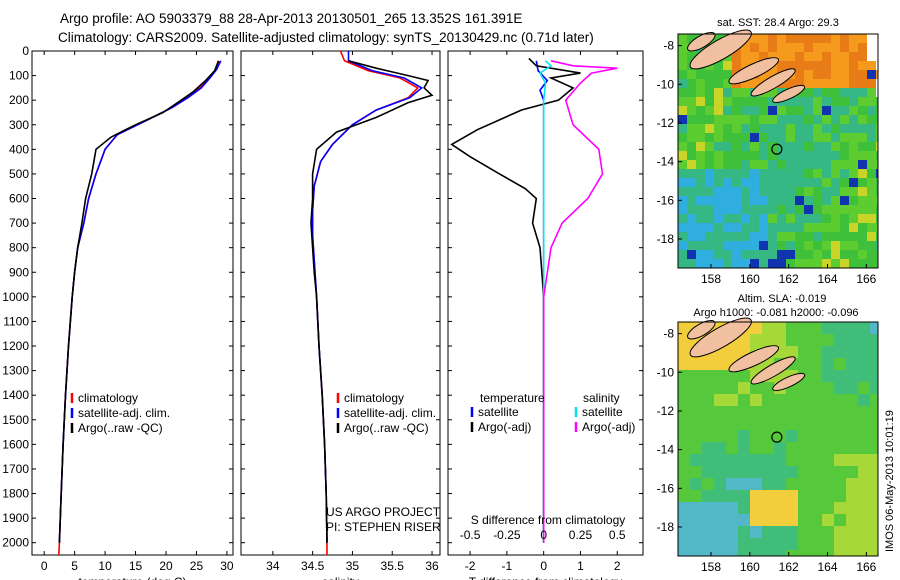 Image resolution: width=900 pixels, height=580 pixels. What do you see at coordinates (19, 174) in the screenshot?
I see `y-tick-label: 500` at bounding box center [19, 174].